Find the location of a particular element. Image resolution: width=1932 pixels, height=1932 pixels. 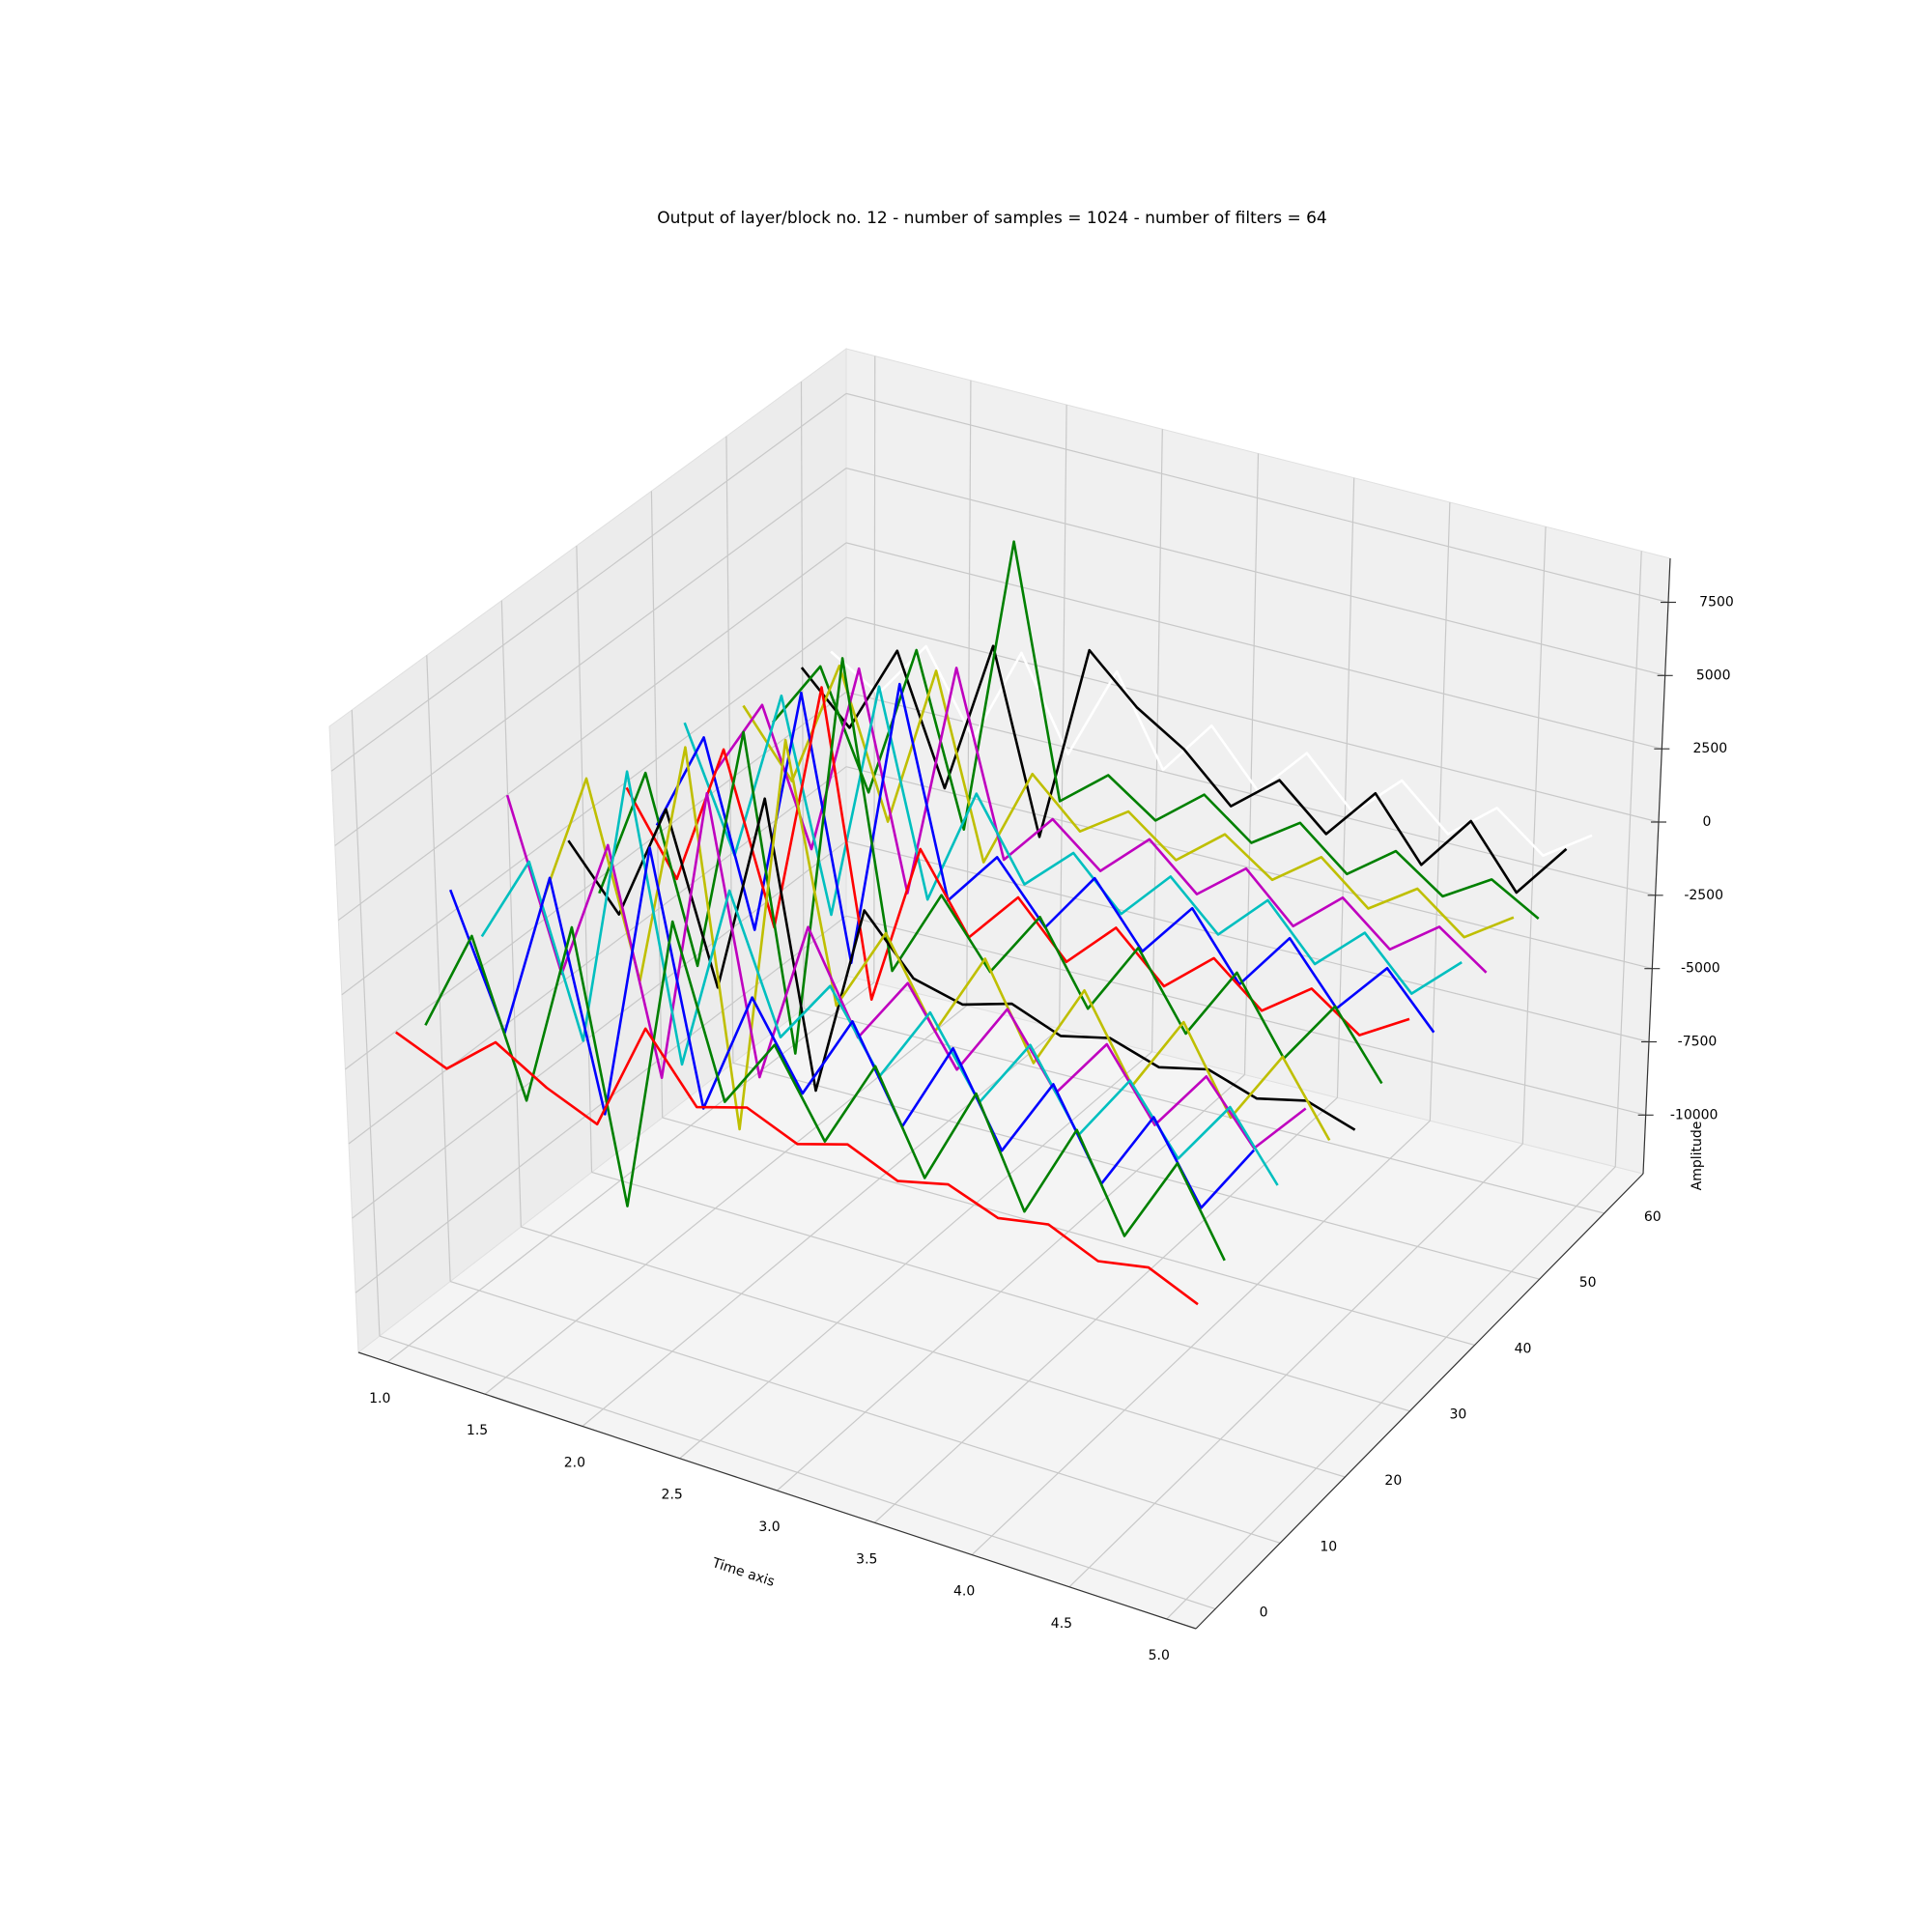

y-tick-label: 10 is located at coordinates (1328, 1546).